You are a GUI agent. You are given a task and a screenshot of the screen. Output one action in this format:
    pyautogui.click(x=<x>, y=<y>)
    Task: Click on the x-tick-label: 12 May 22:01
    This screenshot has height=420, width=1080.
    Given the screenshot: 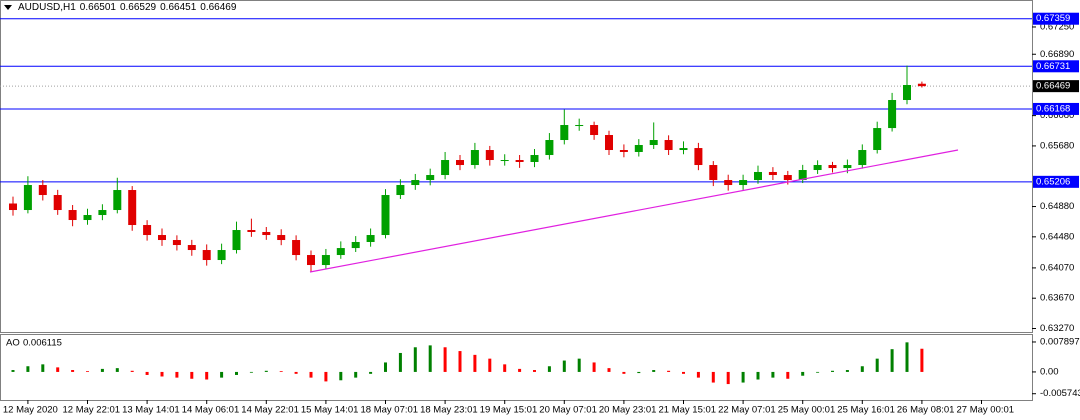 What is the action you would take?
    pyautogui.click(x=92, y=410)
    